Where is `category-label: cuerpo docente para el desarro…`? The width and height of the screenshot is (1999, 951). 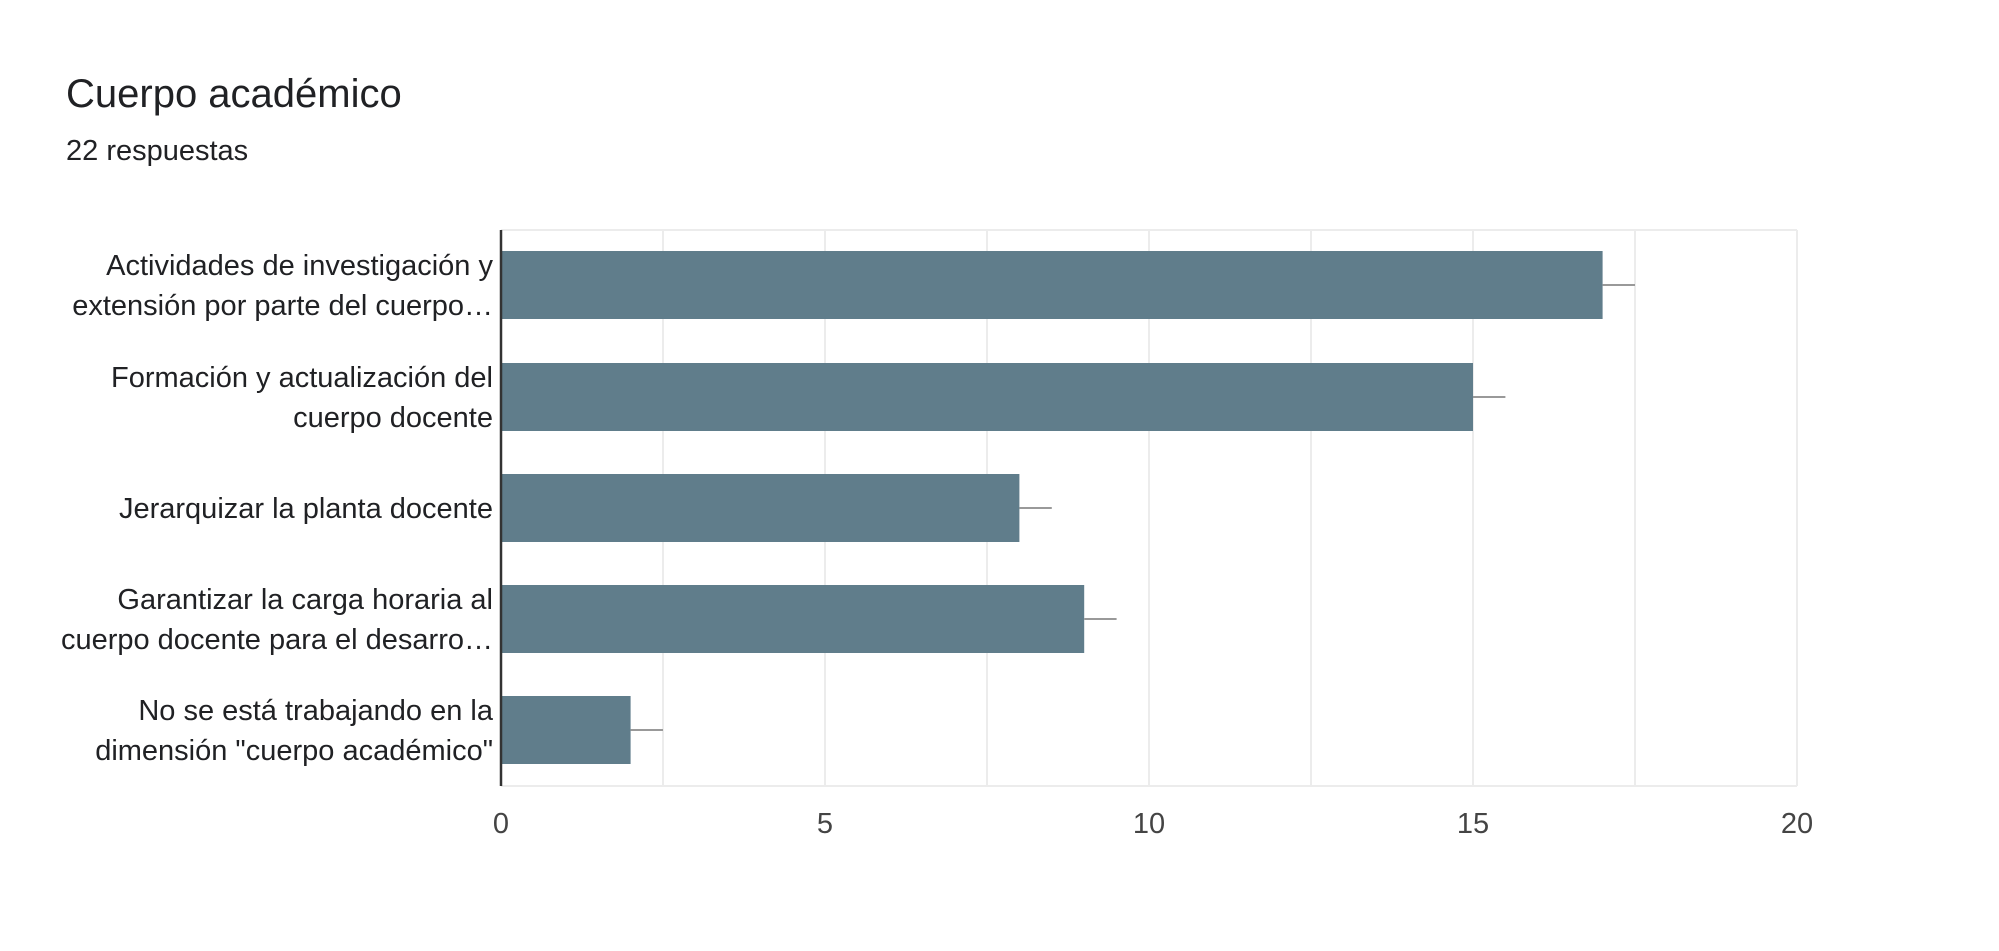 category-label: cuerpo docente para el desarro… is located at coordinates (277, 640).